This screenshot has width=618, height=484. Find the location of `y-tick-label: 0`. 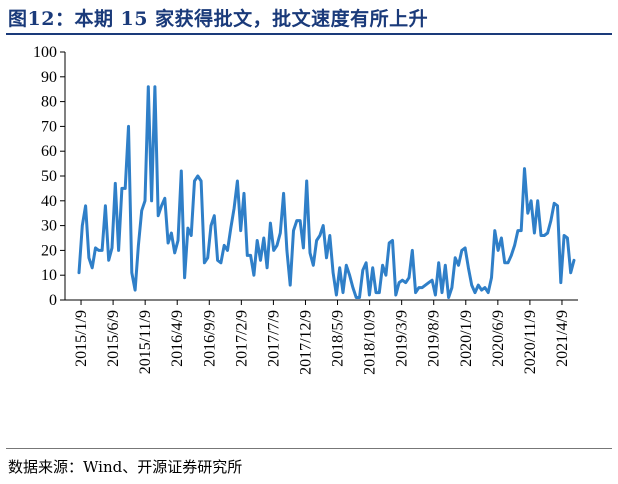

y-tick-label: 0 is located at coordinates (53, 300).